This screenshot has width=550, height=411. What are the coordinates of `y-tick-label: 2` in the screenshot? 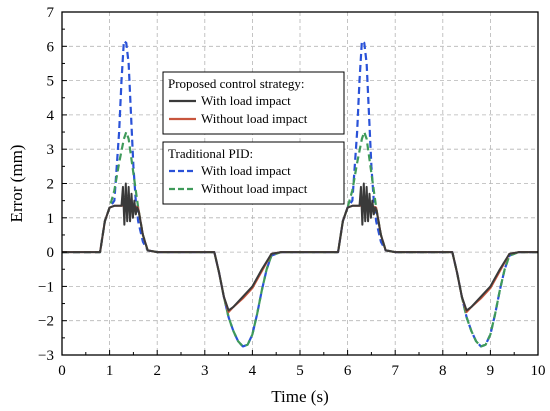 It's located at (51, 185).